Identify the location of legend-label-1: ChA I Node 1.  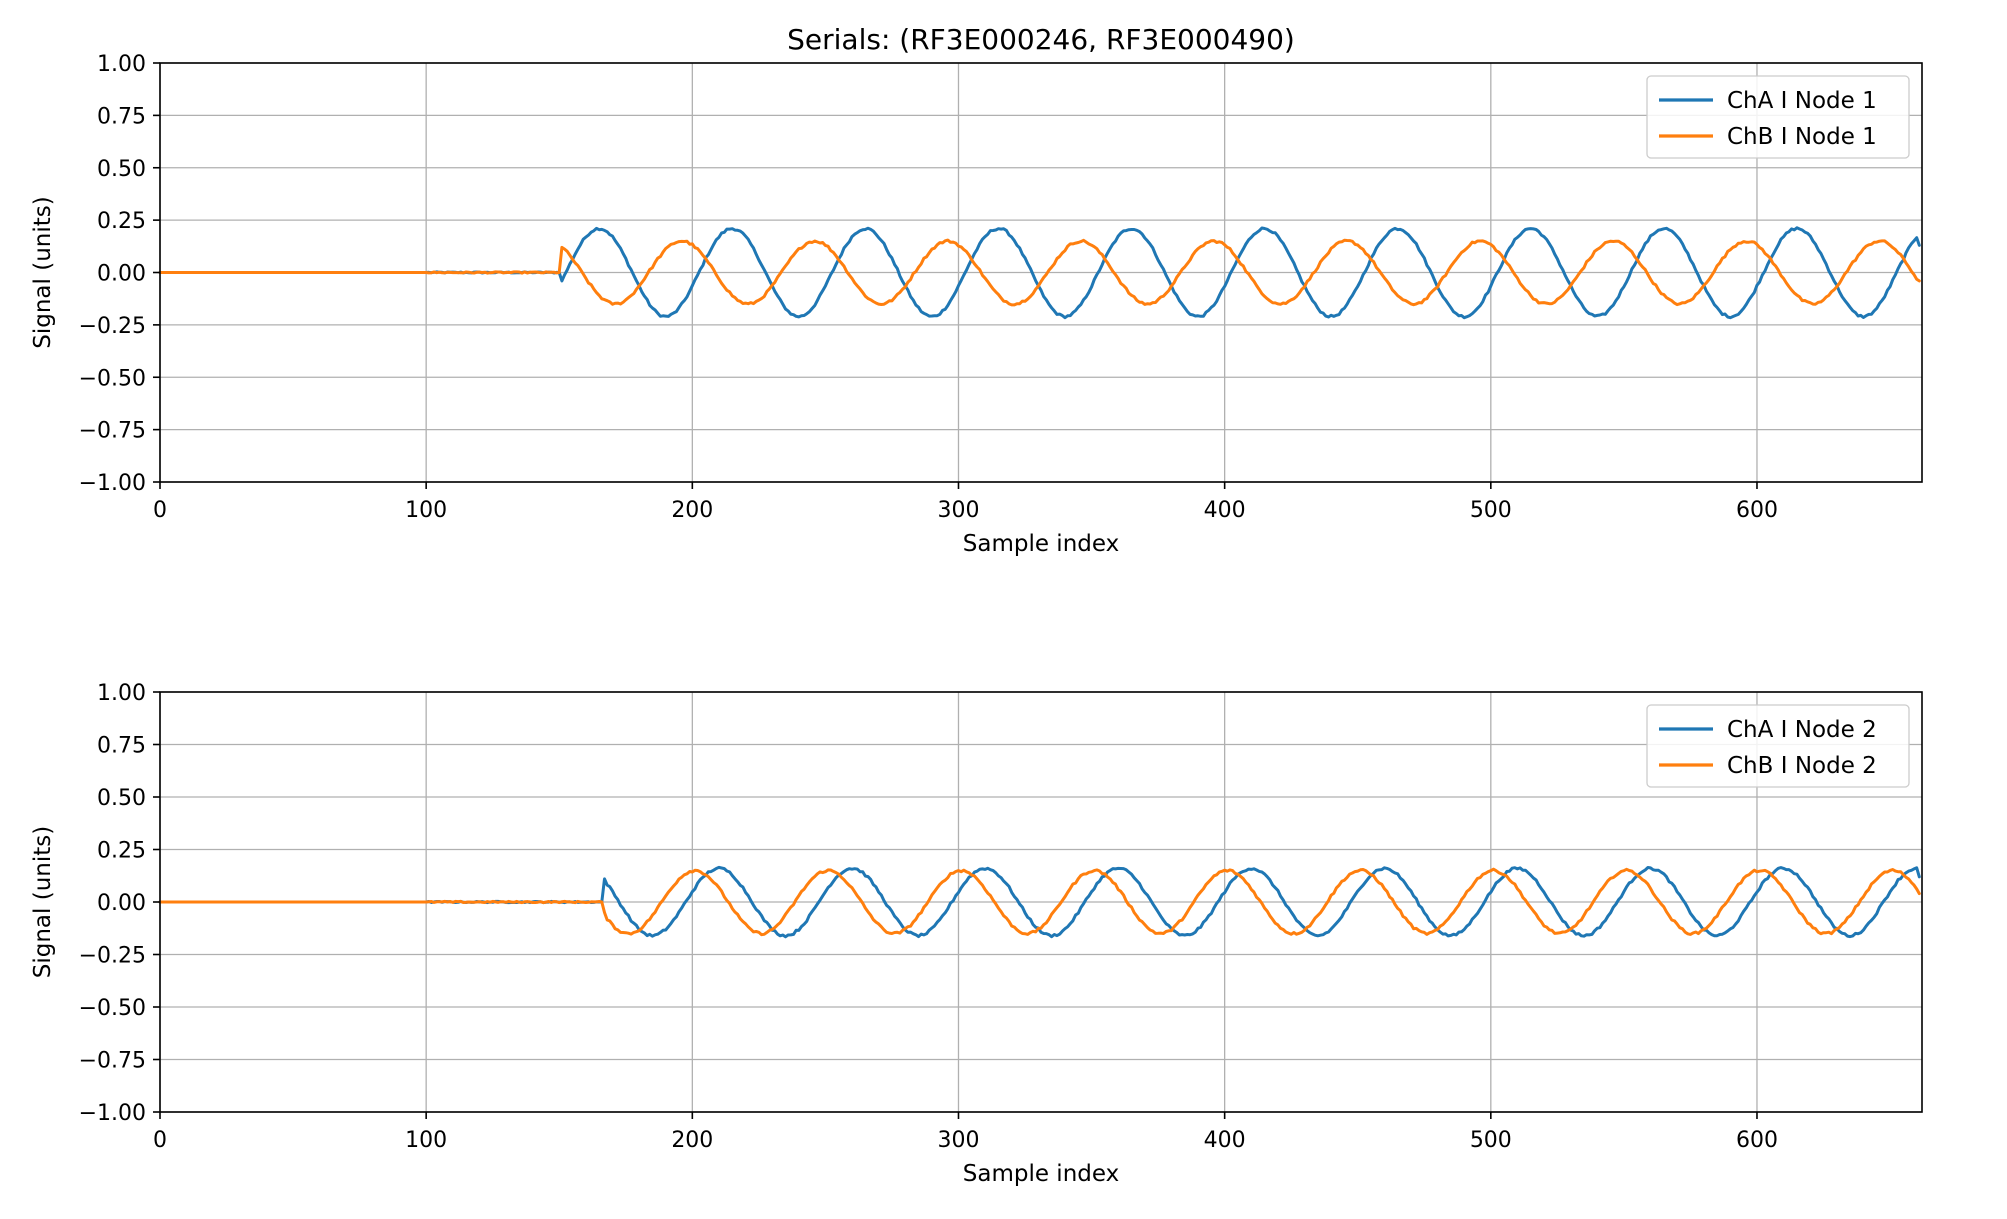
(1802, 101).